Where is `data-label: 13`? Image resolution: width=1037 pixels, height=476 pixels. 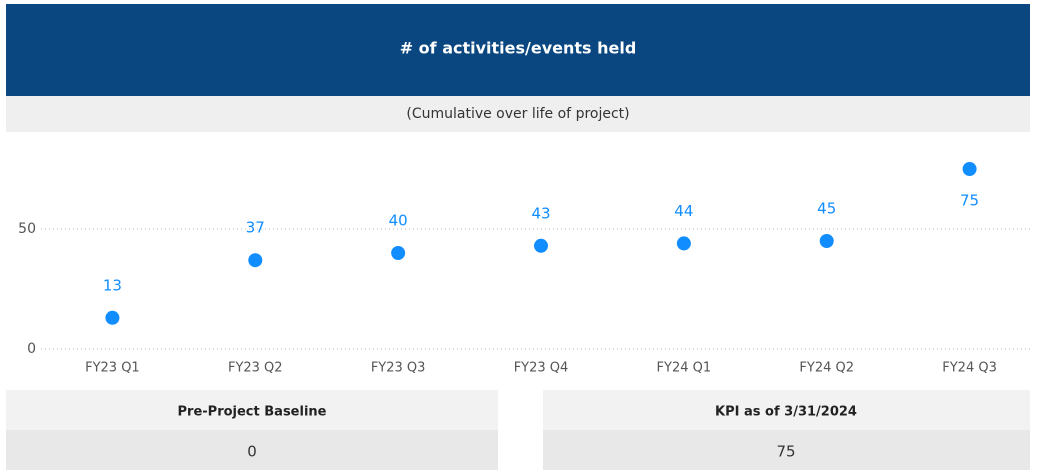 data-label: 13 is located at coordinates (112, 285).